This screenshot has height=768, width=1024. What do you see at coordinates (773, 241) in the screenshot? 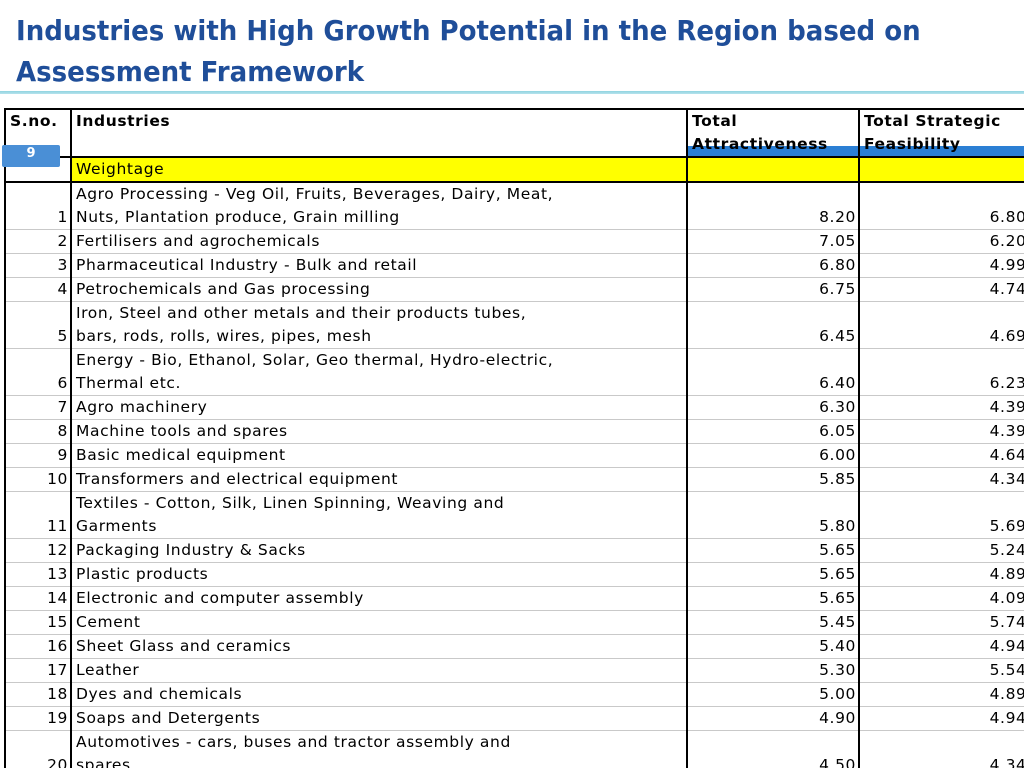
I see `row-total-attractiveness: 7.05` at bounding box center [773, 241].